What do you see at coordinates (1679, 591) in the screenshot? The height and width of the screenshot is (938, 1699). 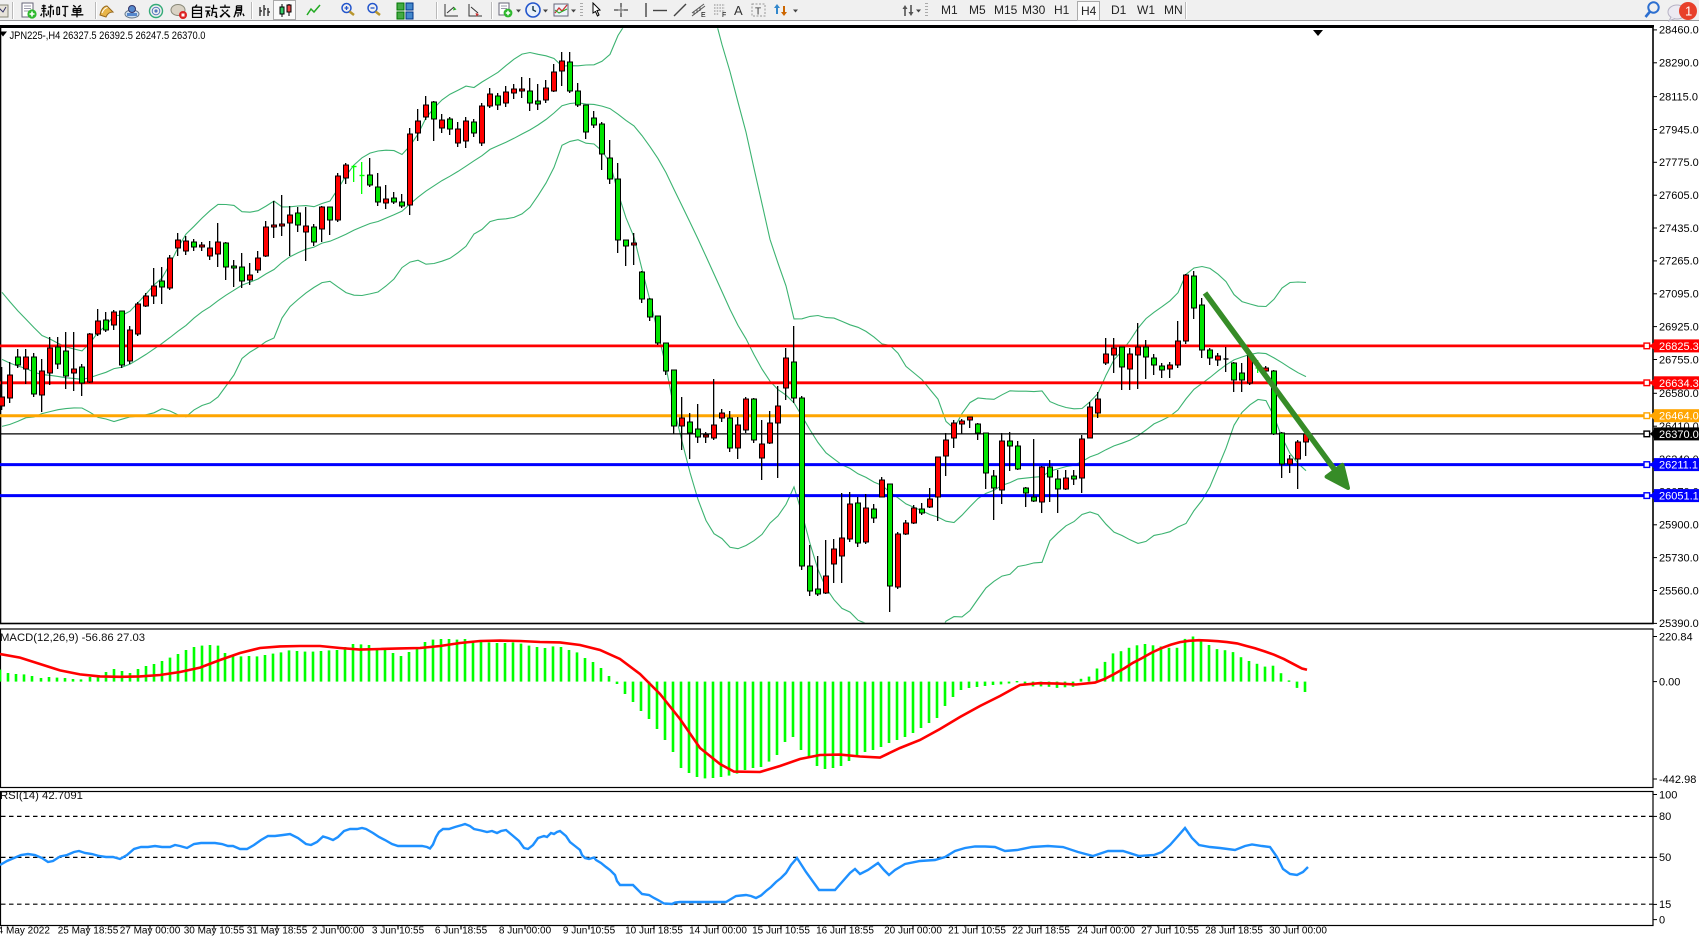 I see `svg-text: 25560.0` at bounding box center [1679, 591].